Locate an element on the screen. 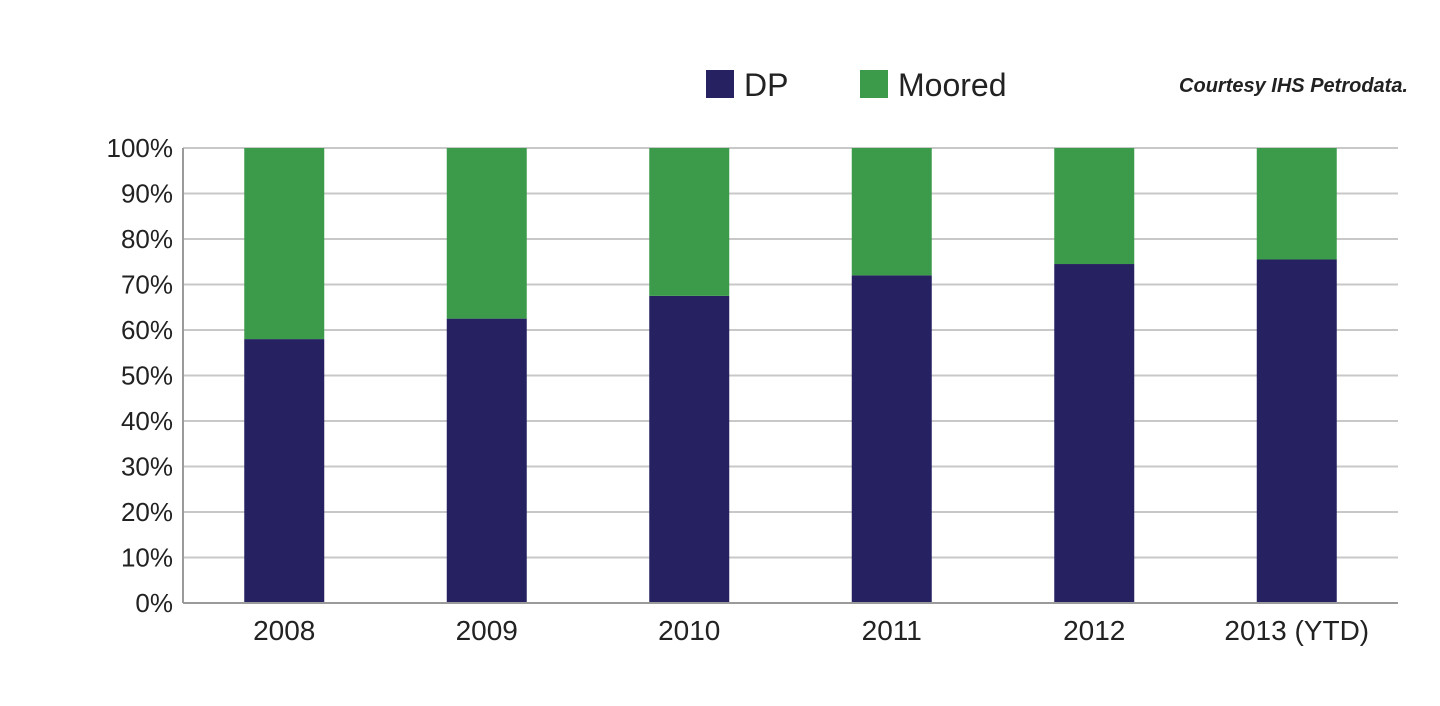  y-tick-label: 60% is located at coordinates (147, 330).